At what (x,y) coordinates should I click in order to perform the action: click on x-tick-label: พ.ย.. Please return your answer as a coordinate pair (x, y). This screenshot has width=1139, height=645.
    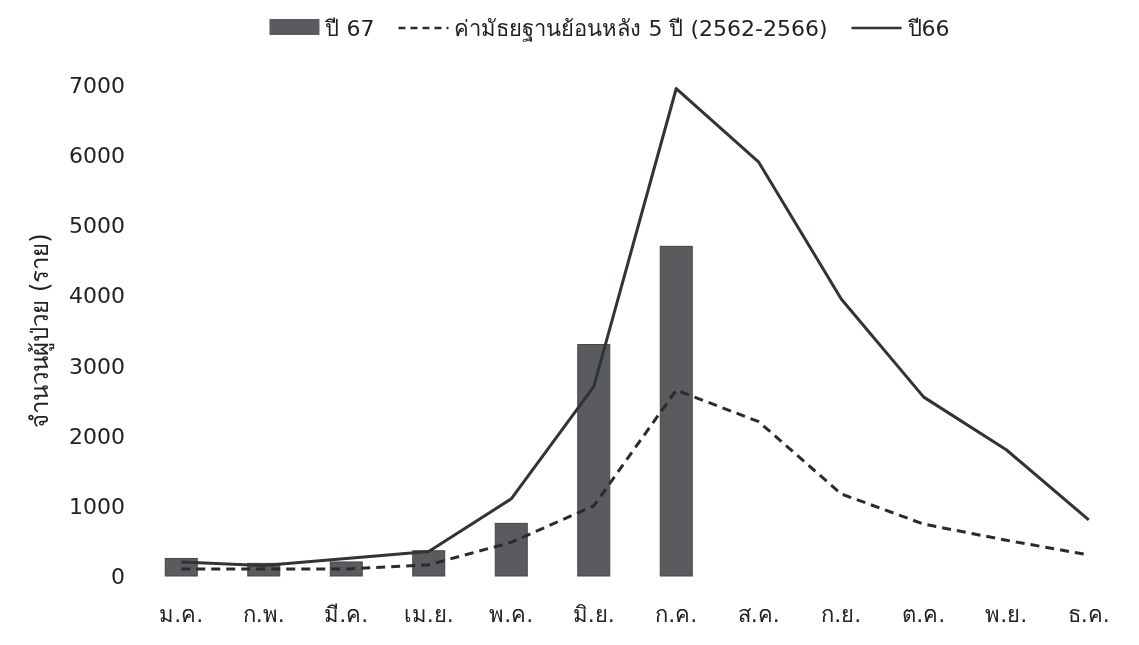
    Looking at the image, I should click on (1006, 614).